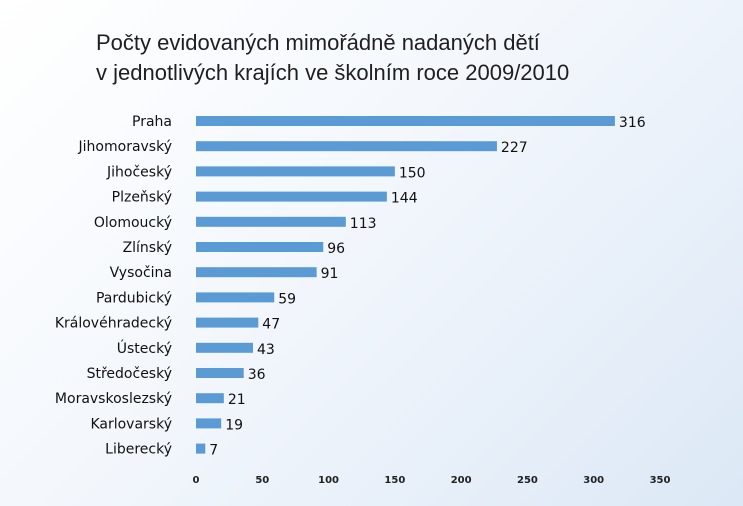 The height and width of the screenshot is (506, 743). I want to click on category-label: Zlínský, so click(147, 248).